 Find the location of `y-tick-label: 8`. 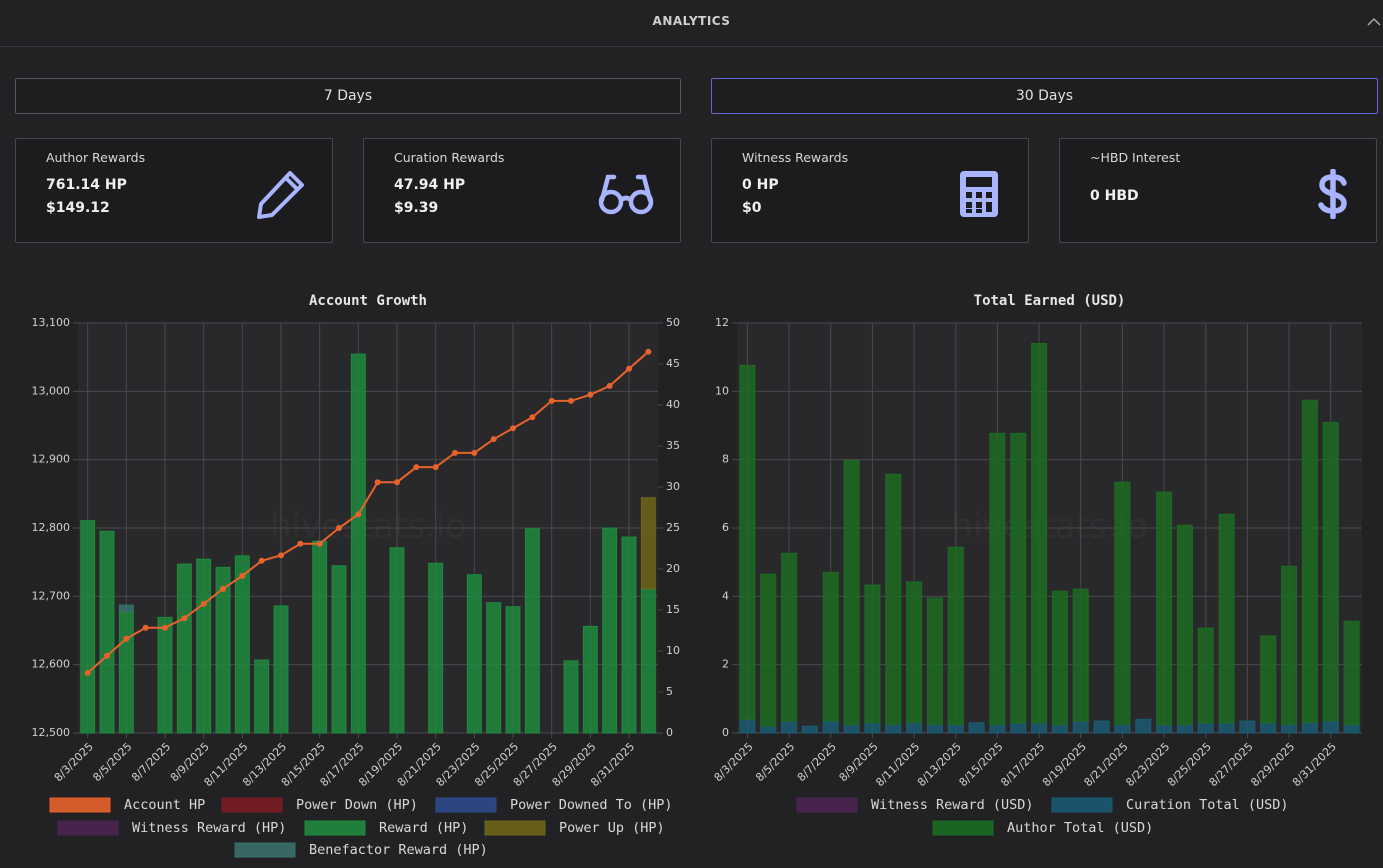

y-tick-label: 8 is located at coordinates (725, 459).